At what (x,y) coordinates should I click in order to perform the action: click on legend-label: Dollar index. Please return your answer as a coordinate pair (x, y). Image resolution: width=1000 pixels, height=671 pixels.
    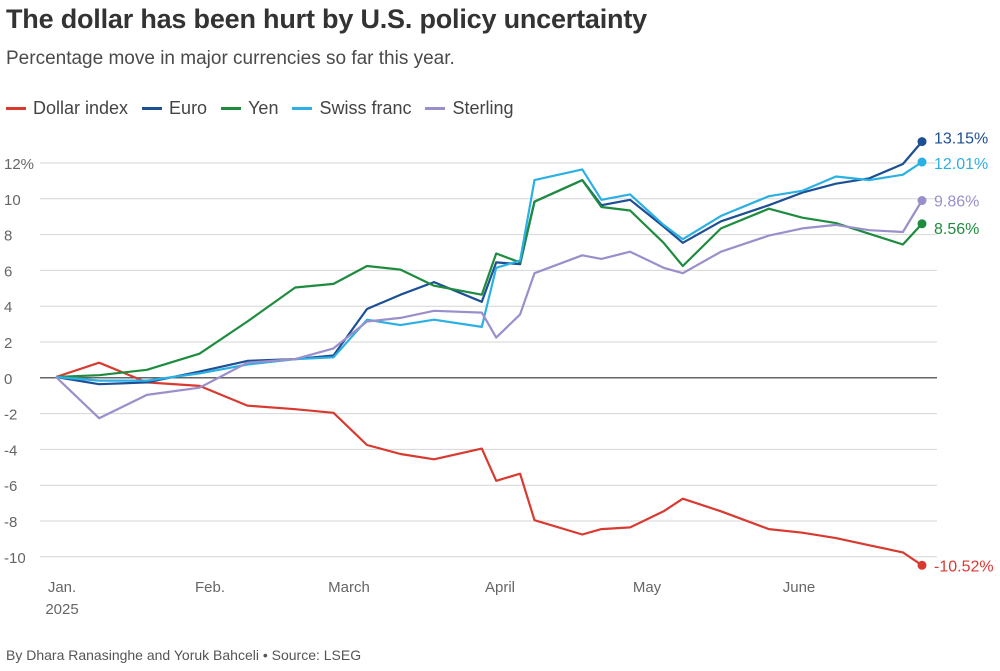
    Looking at the image, I should click on (81, 108).